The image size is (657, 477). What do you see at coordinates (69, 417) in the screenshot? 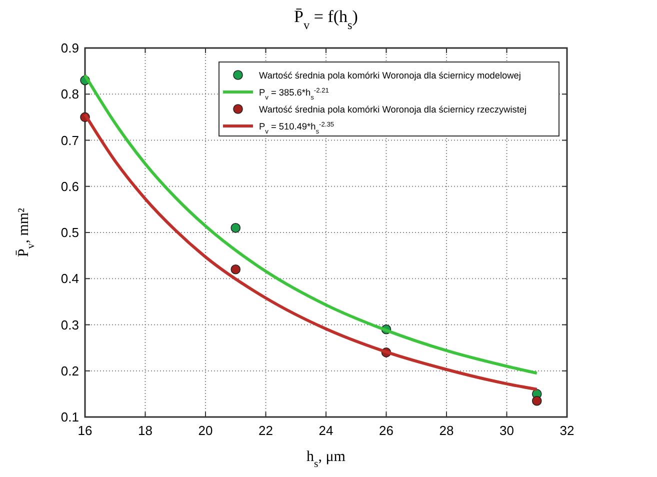
I see `y-tick-label: 0.1` at bounding box center [69, 417].